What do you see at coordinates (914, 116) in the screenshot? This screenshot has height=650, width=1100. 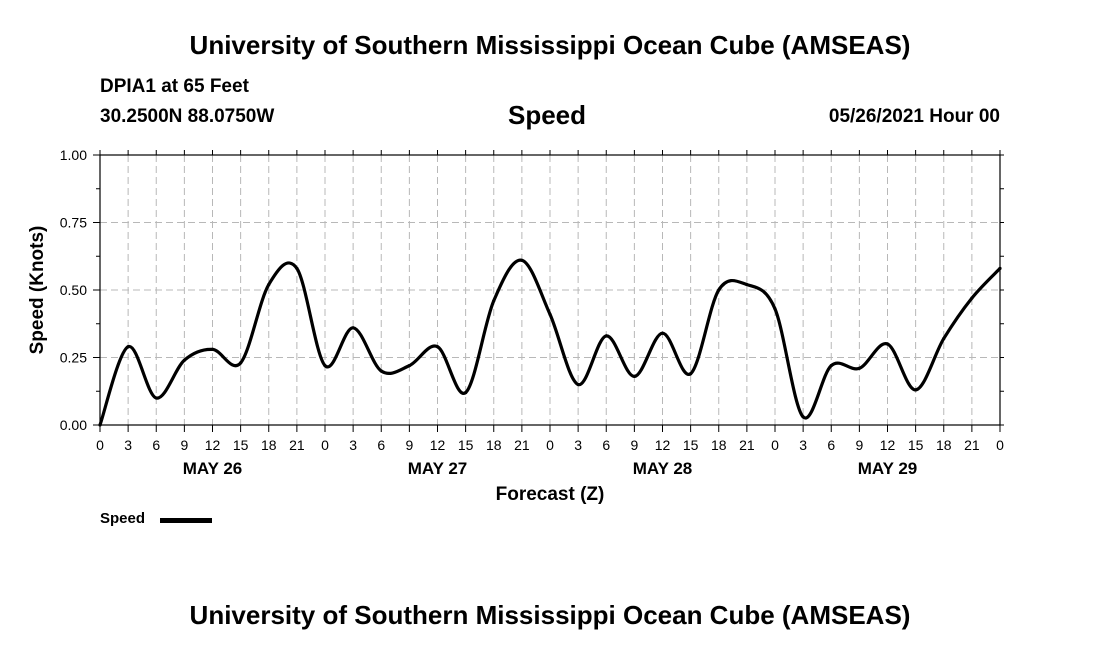 I see `forecast-date-label: 05/26/2021 Hour 00` at bounding box center [914, 116].